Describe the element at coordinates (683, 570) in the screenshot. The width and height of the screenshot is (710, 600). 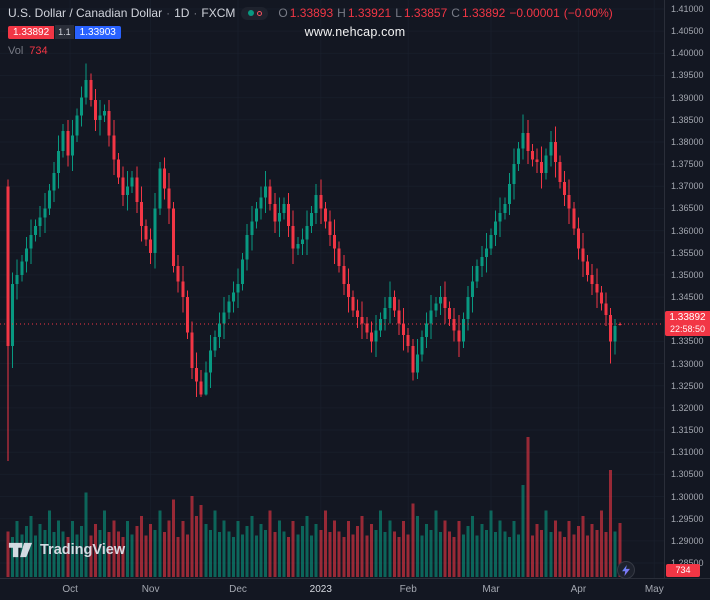
I see `volume-axis-label: 734` at that location.